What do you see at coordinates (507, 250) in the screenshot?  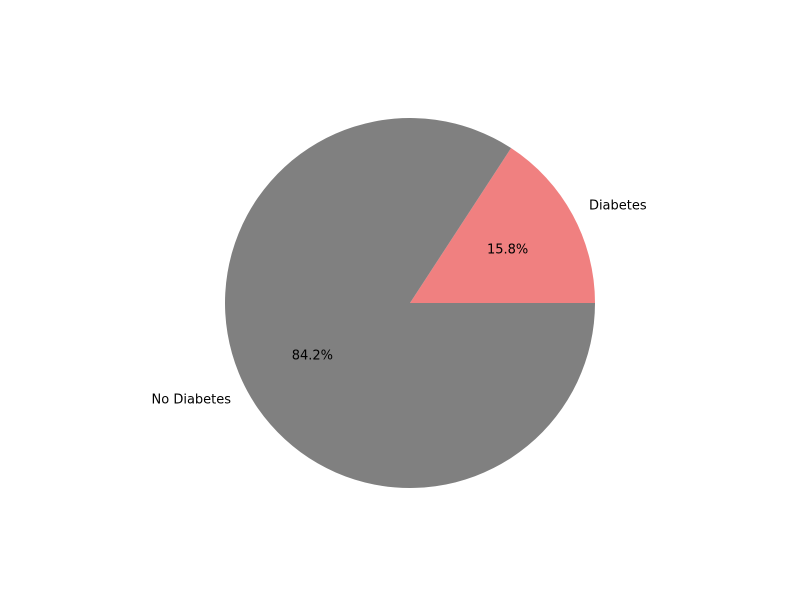 I see `pie-value-label-diabetes: 15.8%` at bounding box center [507, 250].